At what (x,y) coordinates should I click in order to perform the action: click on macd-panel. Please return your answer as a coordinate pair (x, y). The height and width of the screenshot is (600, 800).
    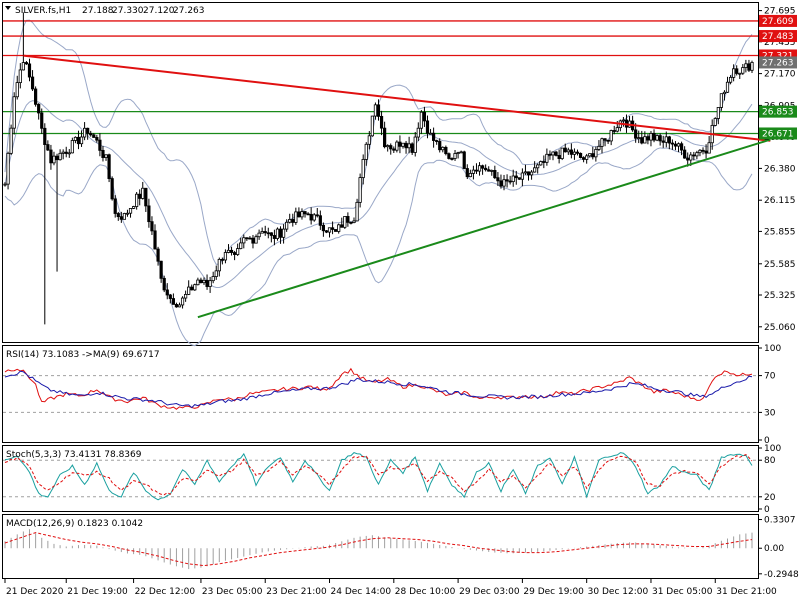
    Looking at the image, I should click on (380, 546).